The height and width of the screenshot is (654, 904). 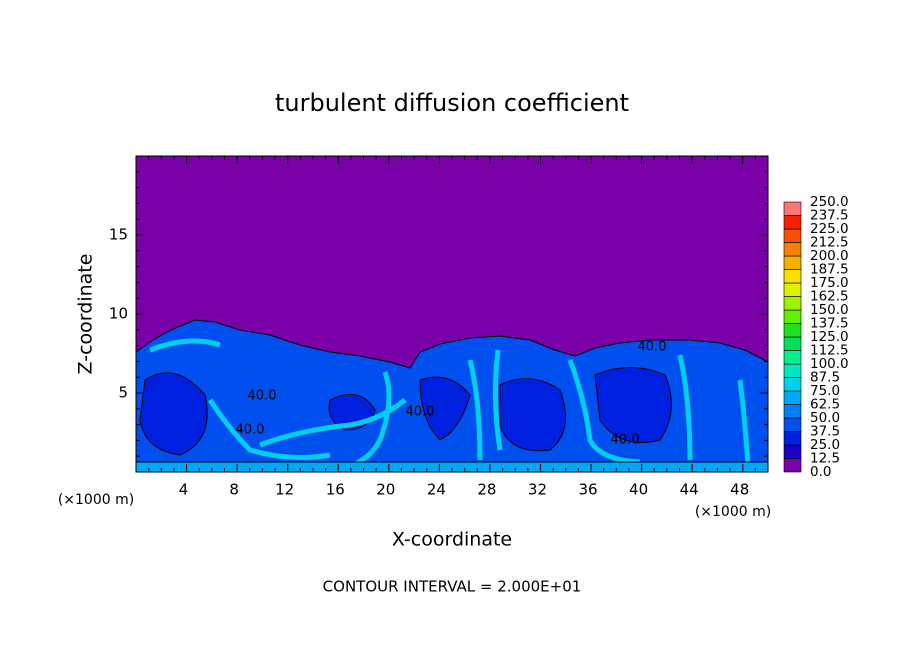 I want to click on y-tick-label: 5, so click(x=123, y=393).